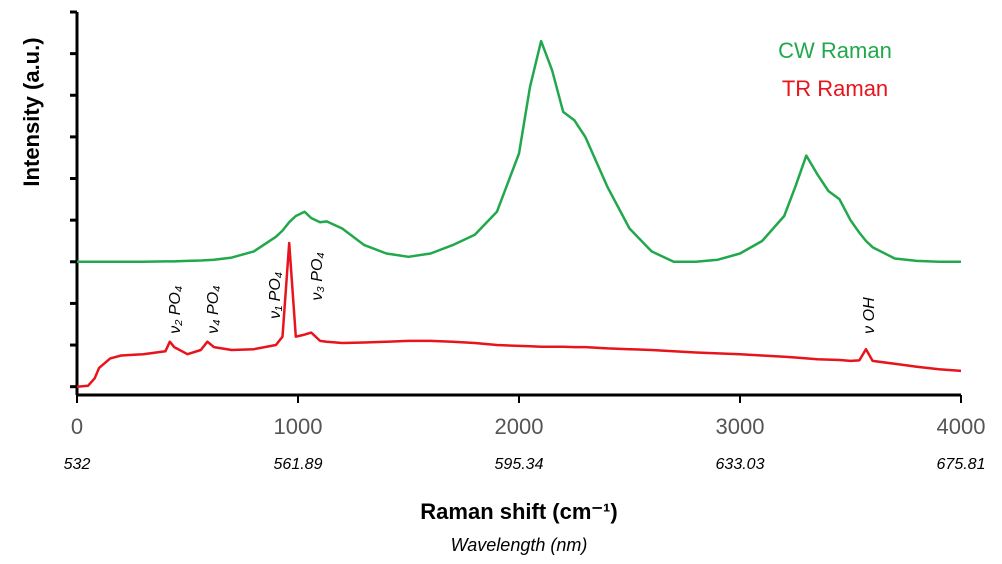 Image resolution: width=1002 pixels, height=564 pixels. What do you see at coordinates (317, 276) in the screenshot?
I see `annotation: ν₃ PO₄` at bounding box center [317, 276].